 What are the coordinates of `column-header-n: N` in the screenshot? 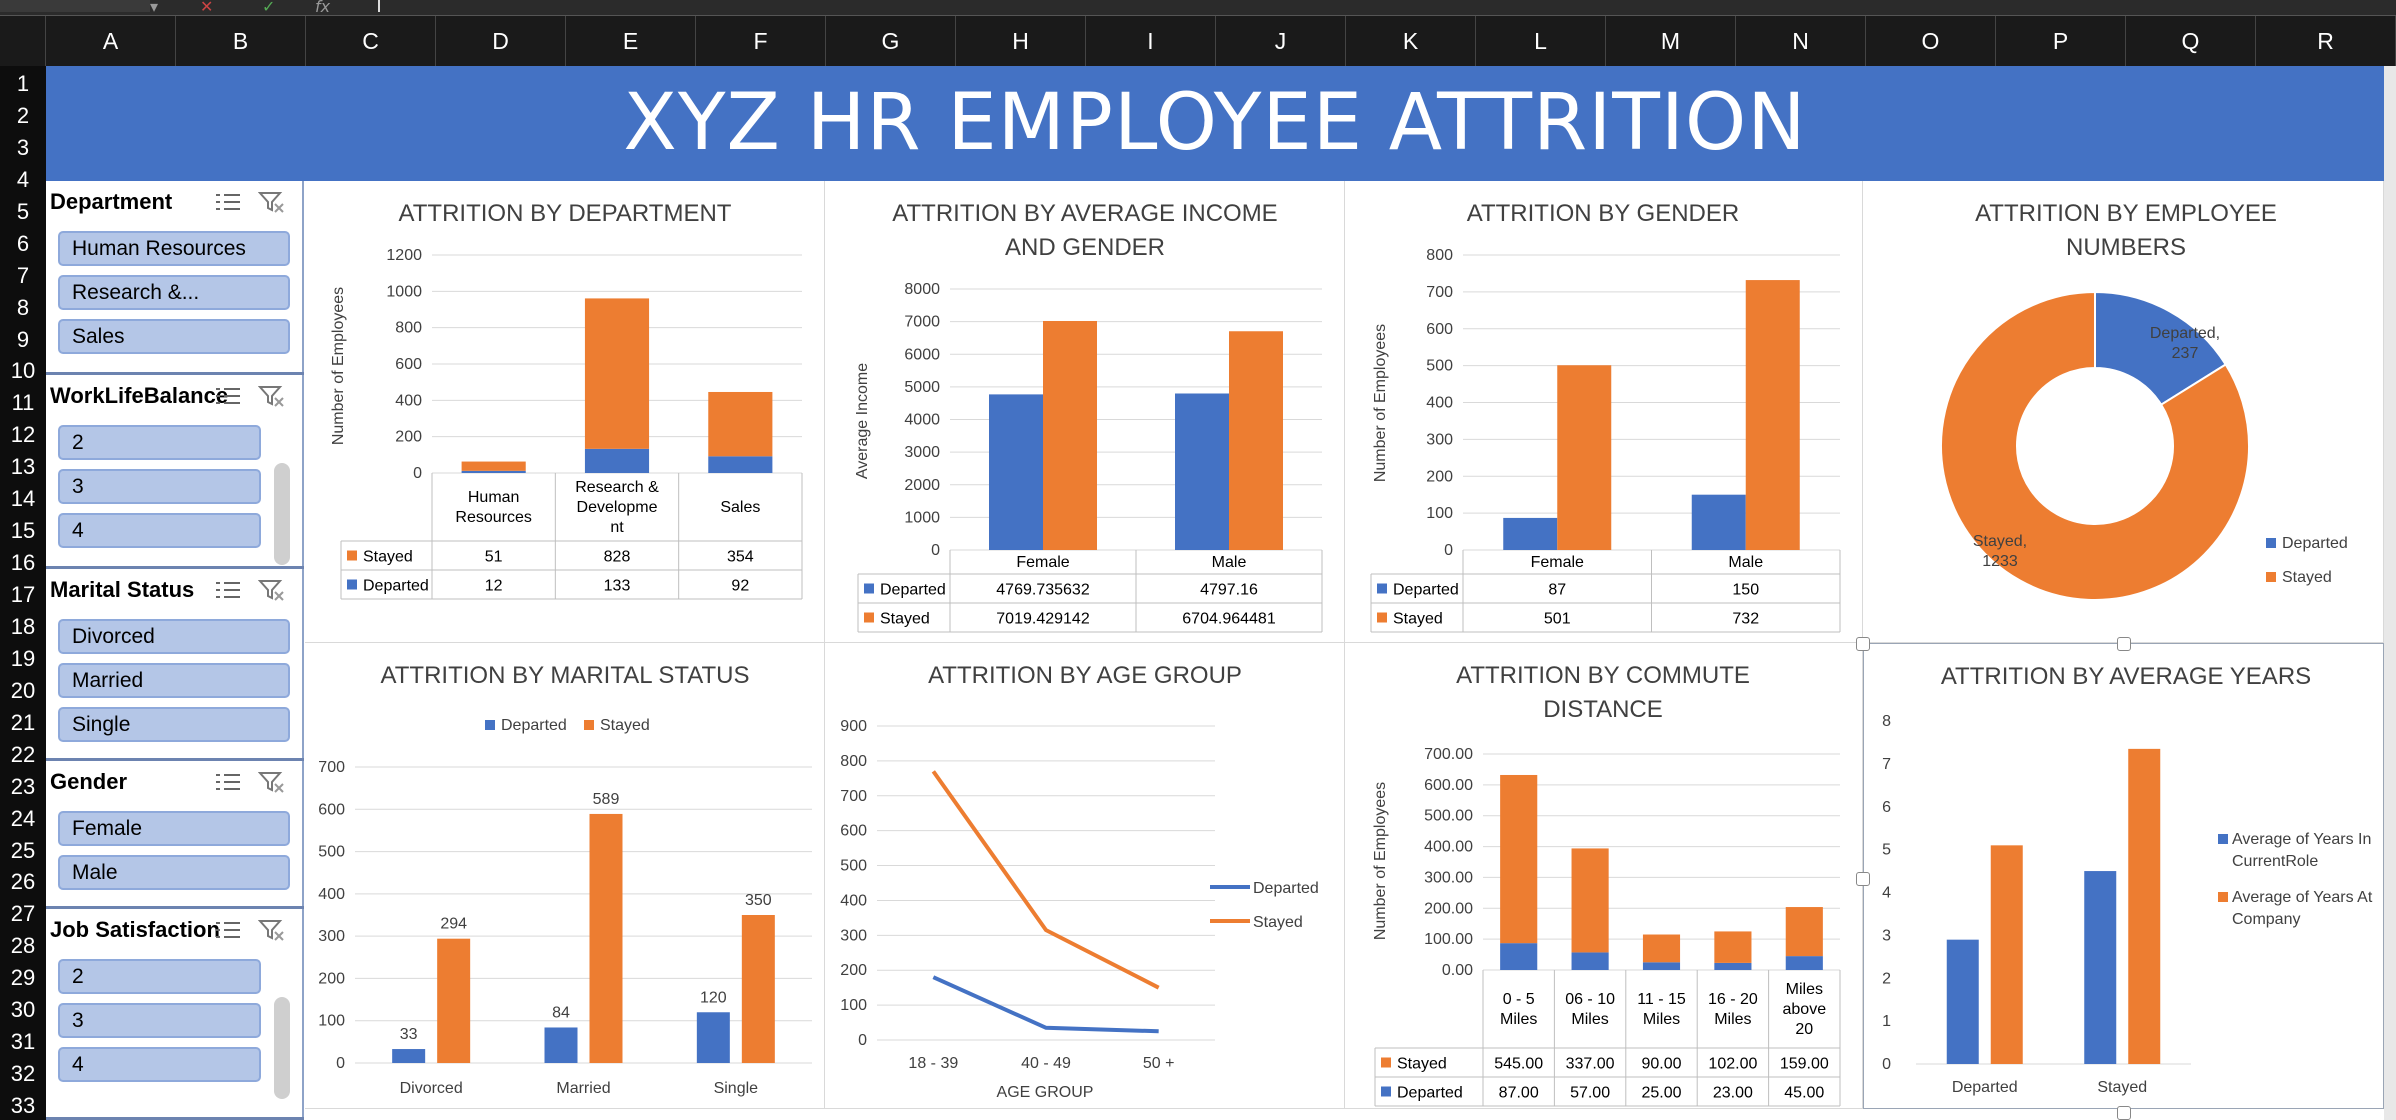 It's located at (1801, 41).